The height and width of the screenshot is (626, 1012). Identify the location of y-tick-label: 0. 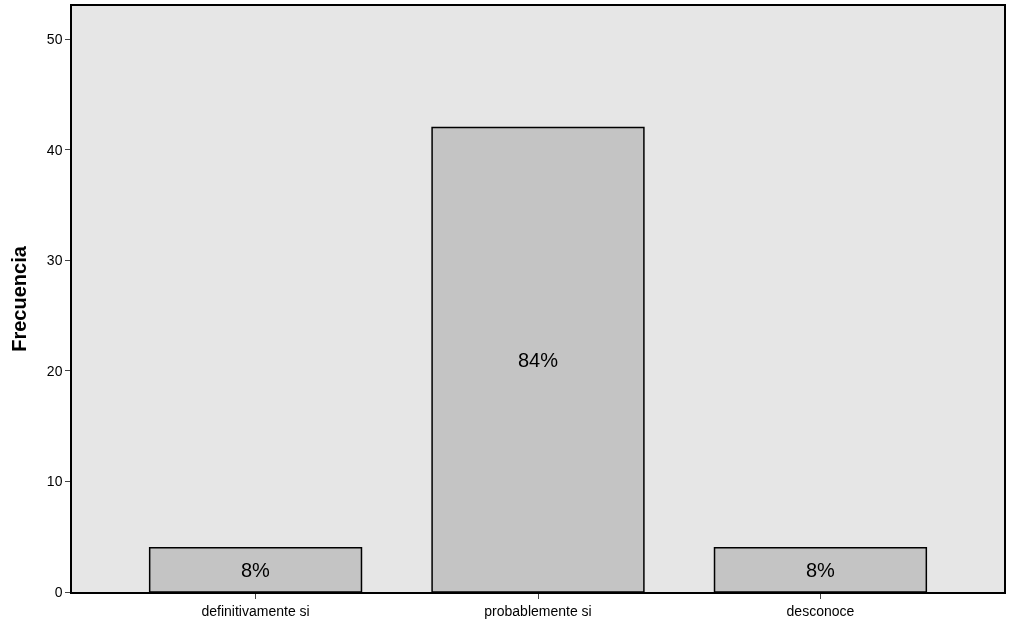
(58, 591).